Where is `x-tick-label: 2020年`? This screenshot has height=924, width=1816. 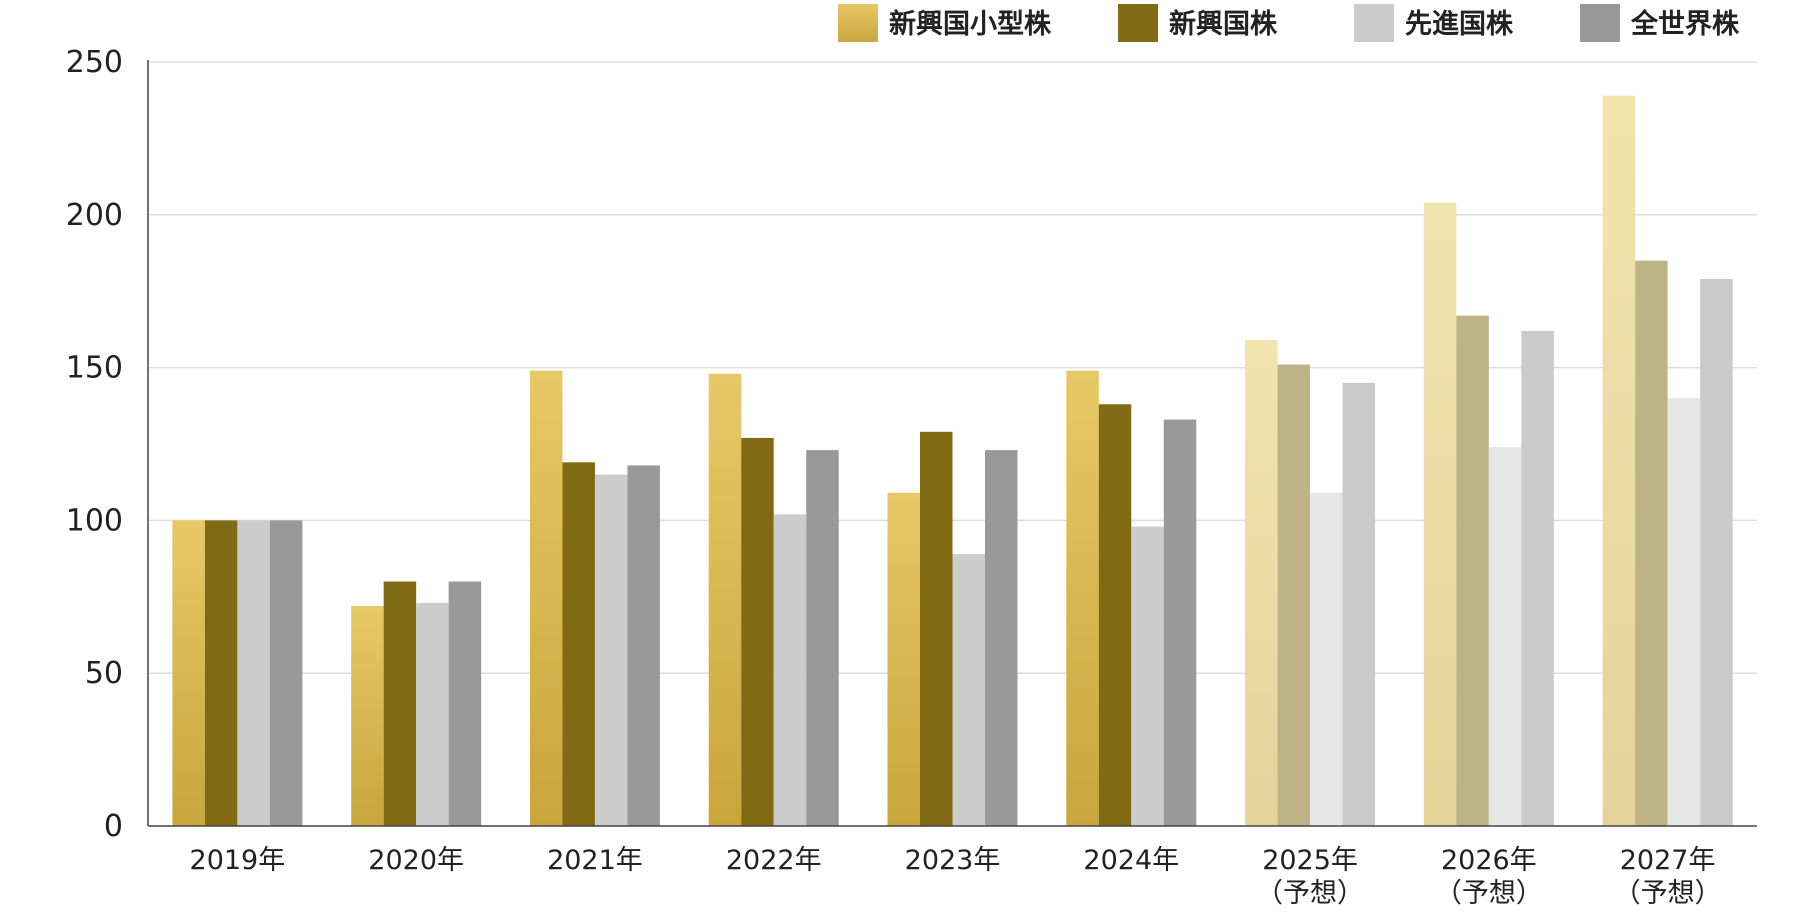 x-tick-label: 2020年 is located at coordinates (416, 860).